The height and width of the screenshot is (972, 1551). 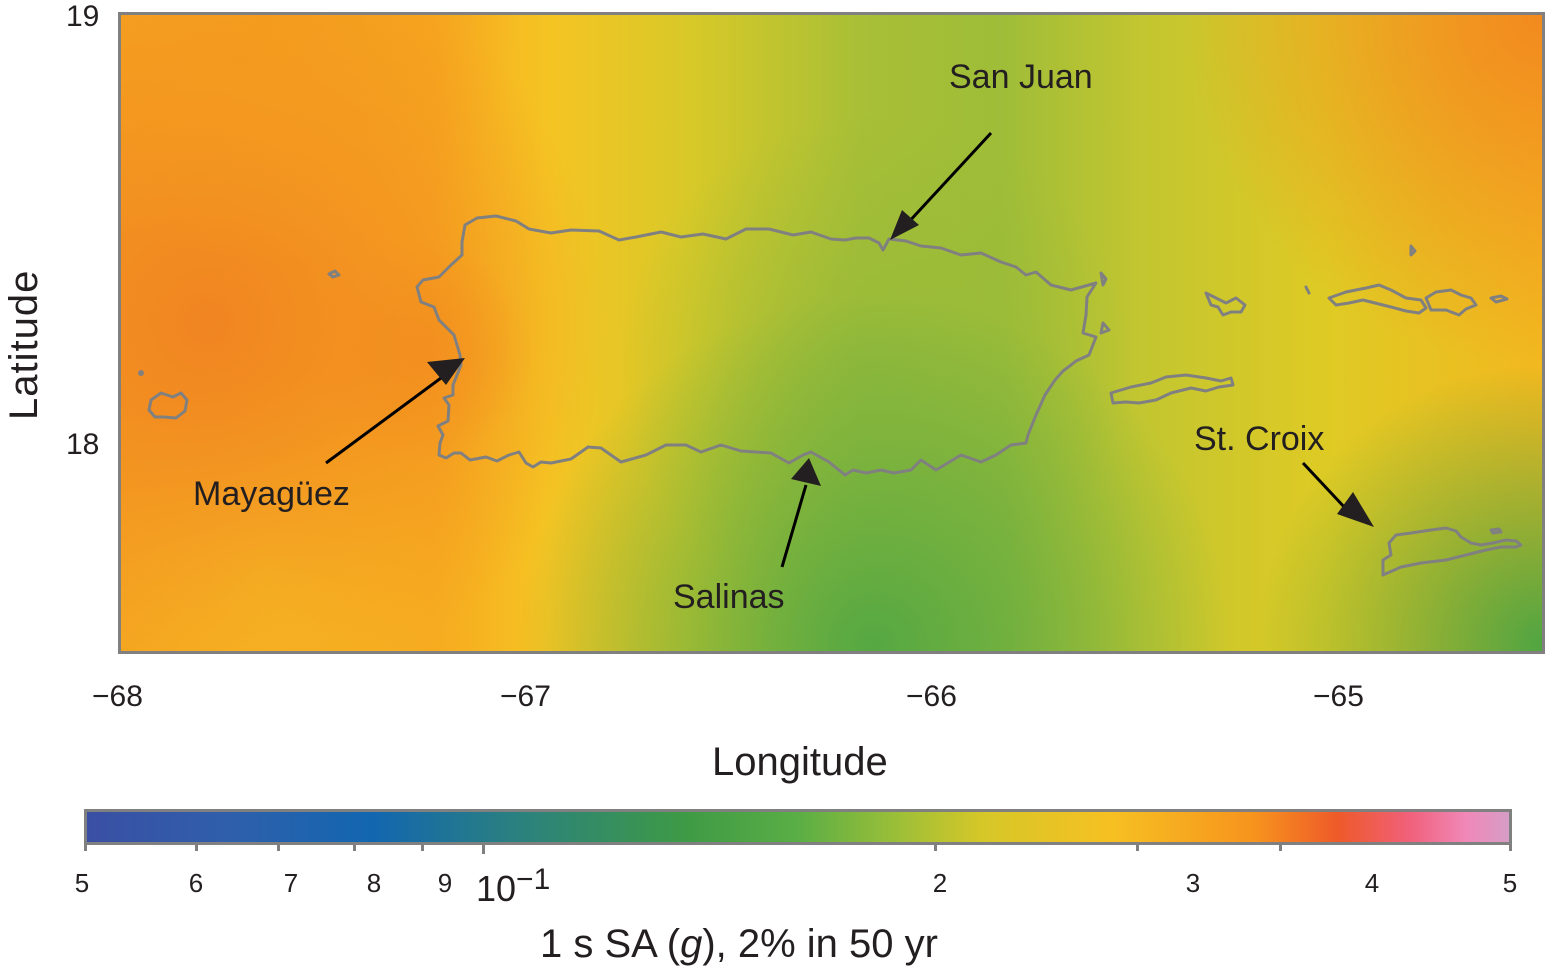 What do you see at coordinates (610, 944) in the screenshot?
I see `colorbar-title-prefix: 1 s SA (` at bounding box center [610, 944].